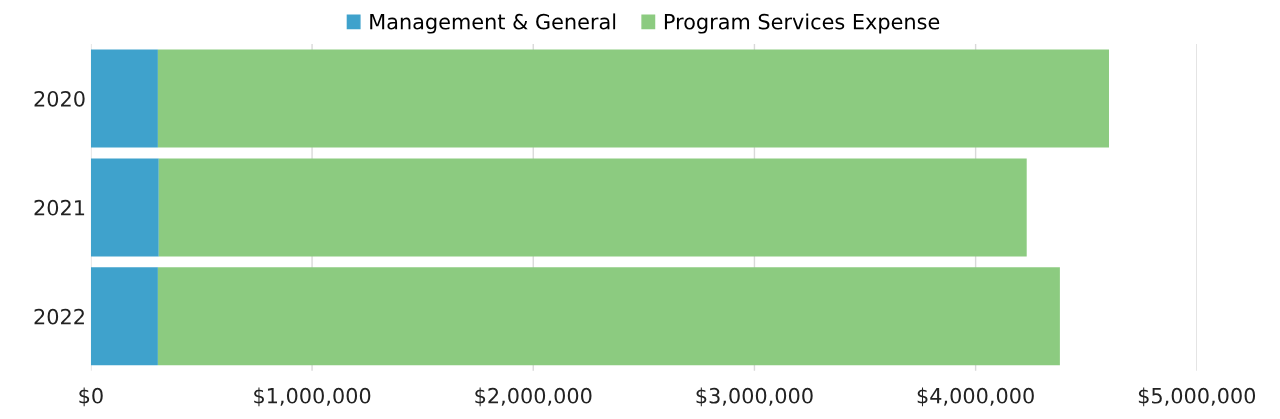 The width and height of the screenshot is (1280, 419). I want to click on x-tick-label: $0, so click(91, 397).